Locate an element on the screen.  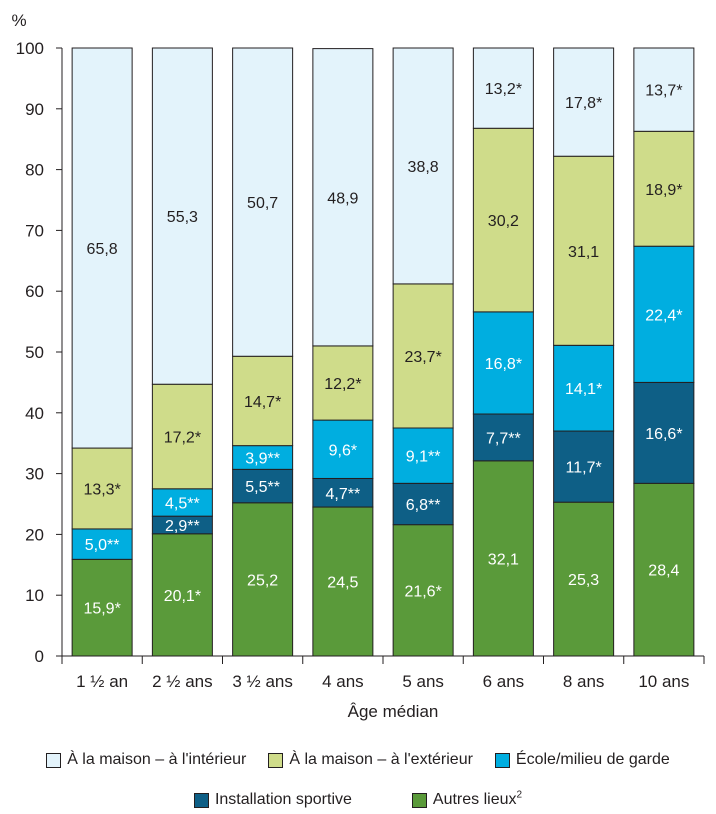
bar-data-label: 17,8* is located at coordinates (583, 103).